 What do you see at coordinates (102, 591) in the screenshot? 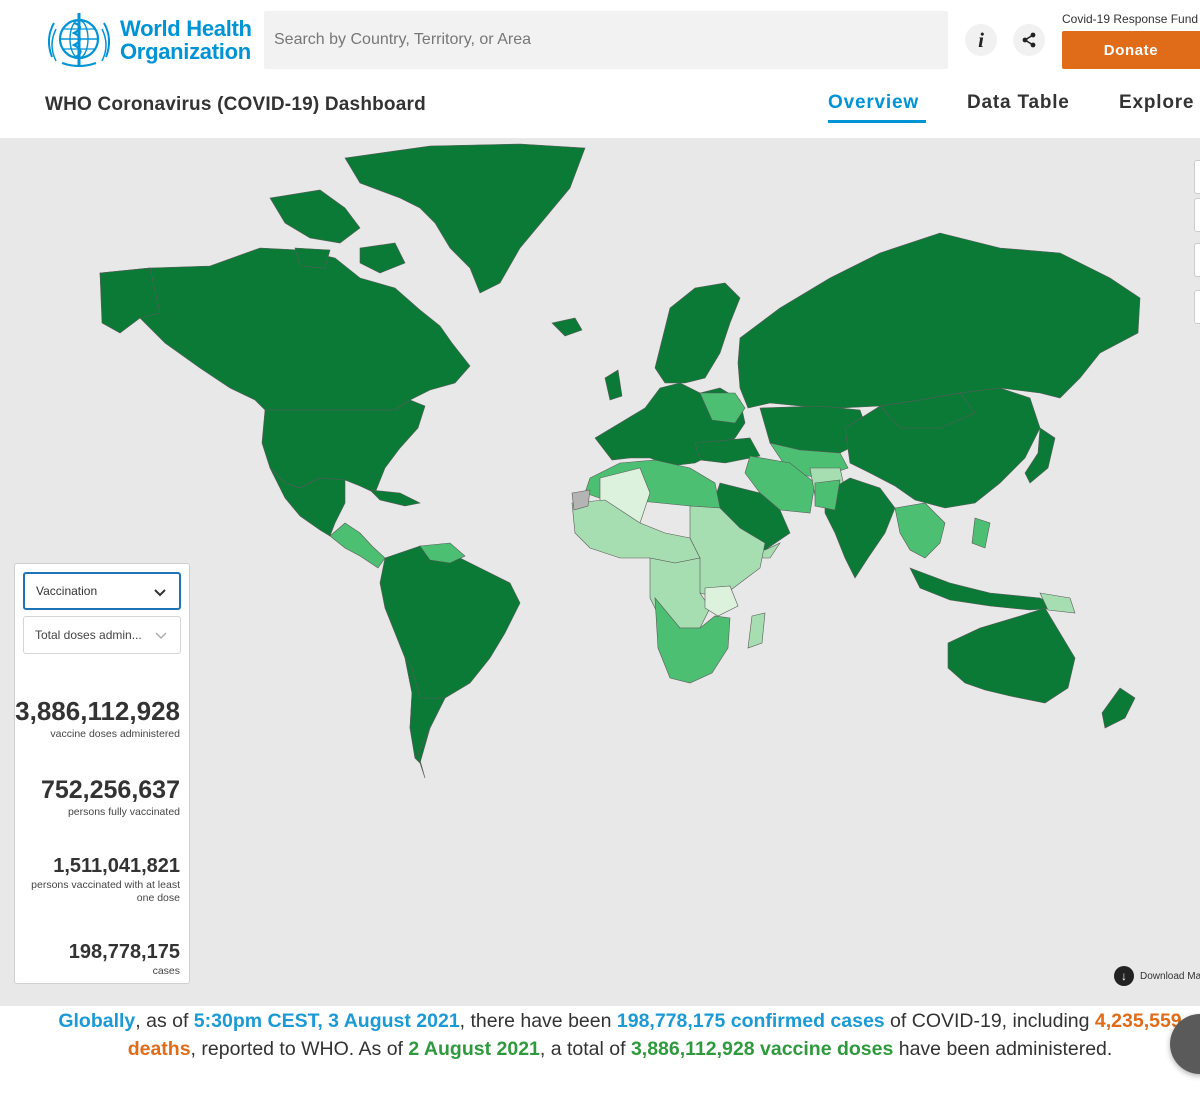
I see `metric-select: Vaccination` at bounding box center [102, 591].